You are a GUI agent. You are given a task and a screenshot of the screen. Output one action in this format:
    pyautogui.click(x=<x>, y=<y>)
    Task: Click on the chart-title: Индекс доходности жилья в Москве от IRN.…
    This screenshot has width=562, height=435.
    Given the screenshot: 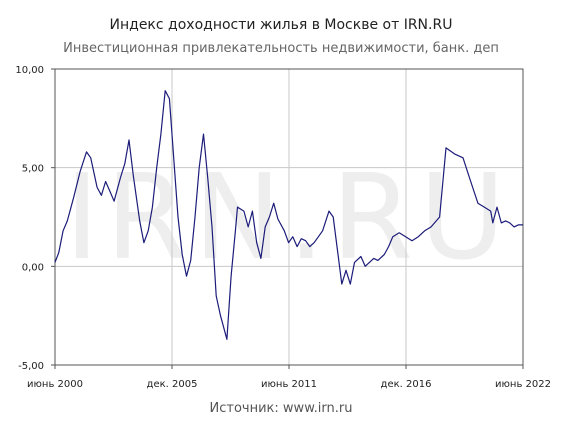 What is the action you would take?
    pyautogui.click(x=281, y=25)
    